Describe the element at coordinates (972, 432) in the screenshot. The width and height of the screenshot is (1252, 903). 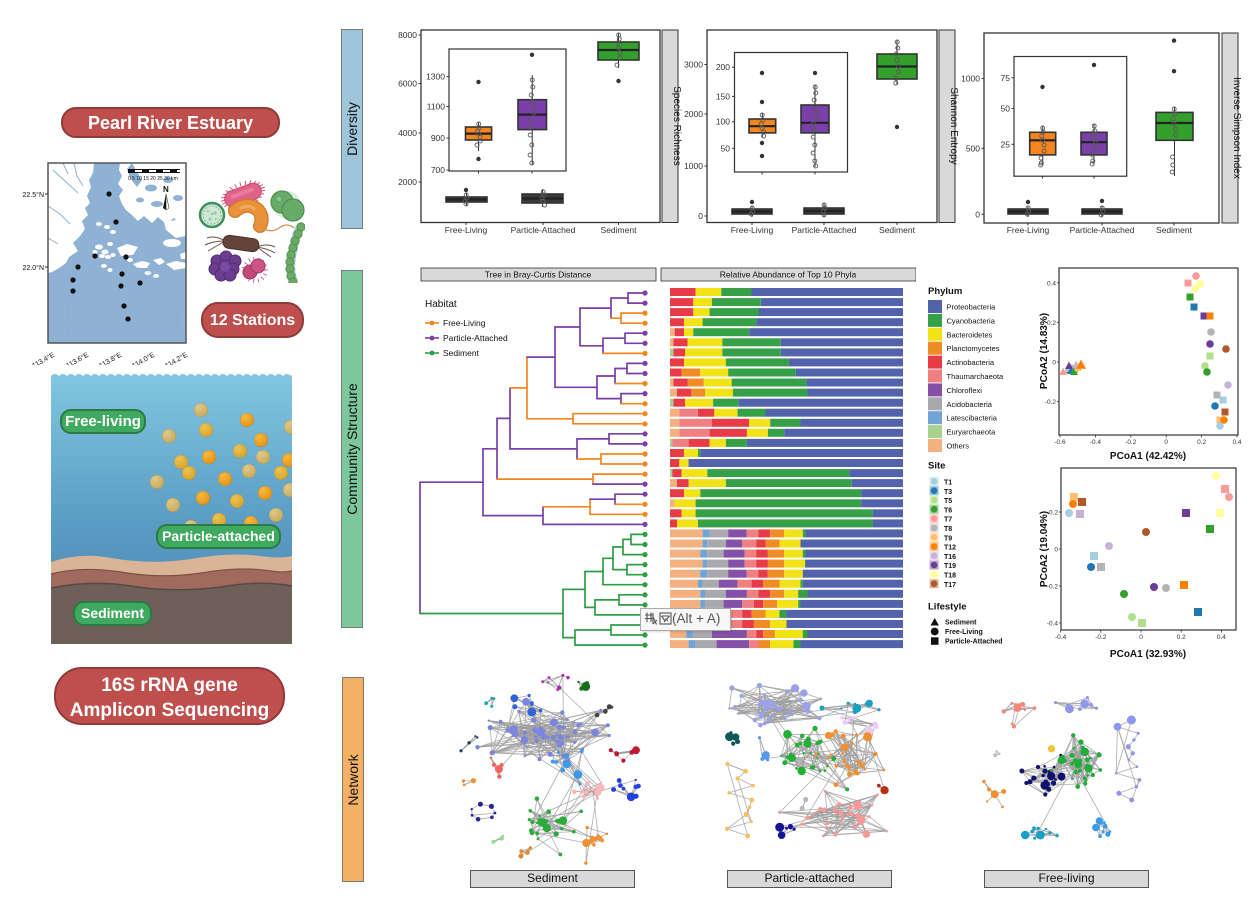
I see `svg-text: Euryarchaeota` at that location.